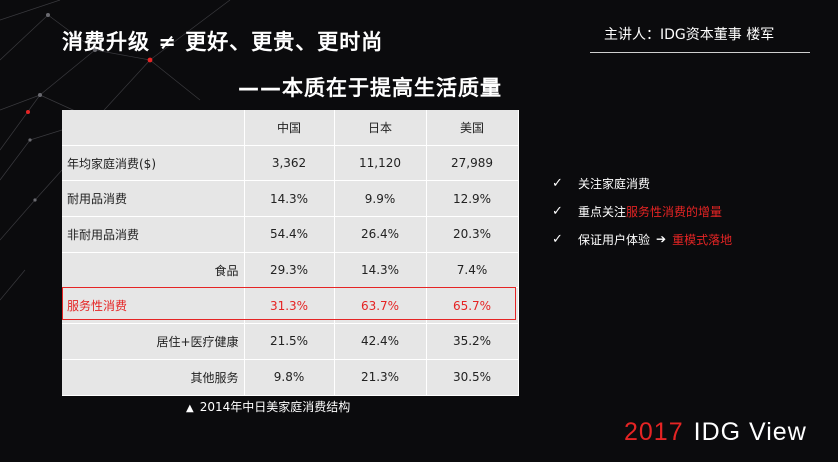 This screenshot has height=462, width=838. I want to click on table-row: 年均家庭消费($) 3,362 11,120 27,989, so click(290, 163).